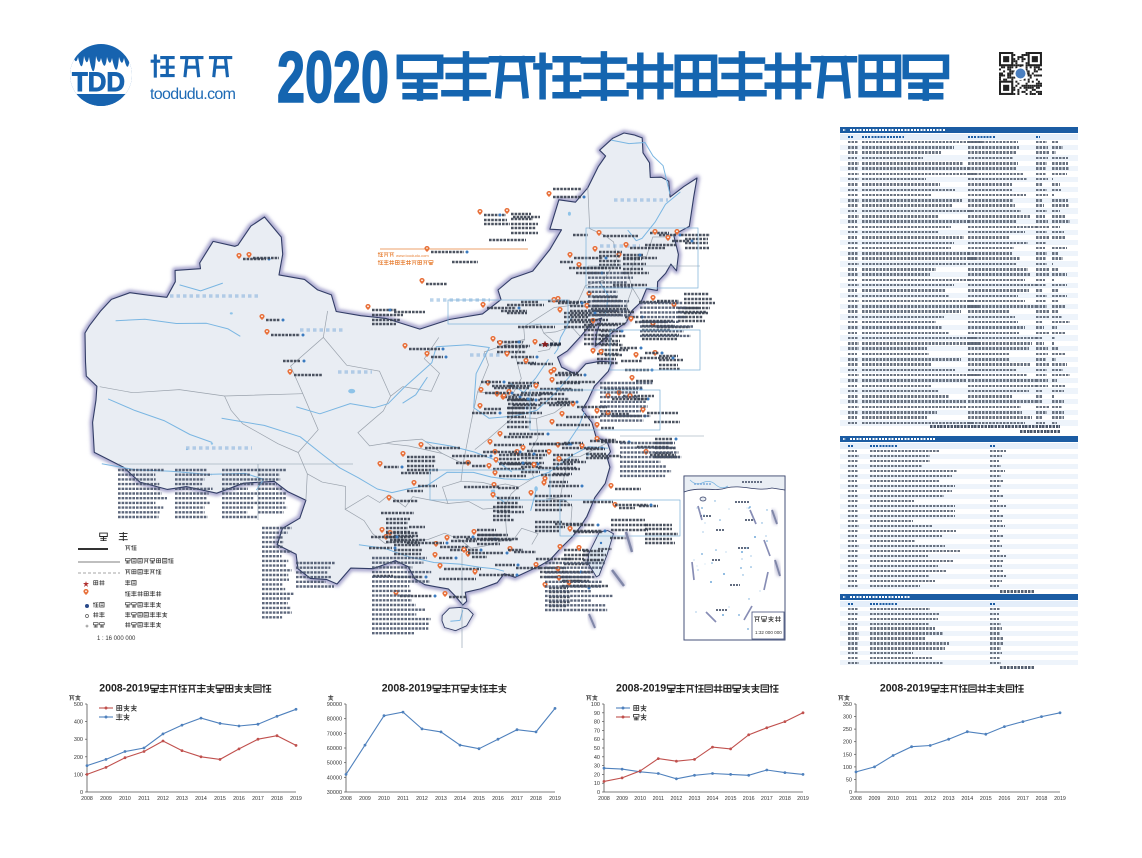  What do you see at coordinates (193, 94) in the screenshot?
I see `svg-text: toodudu.com` at bounding box center [193, 94].